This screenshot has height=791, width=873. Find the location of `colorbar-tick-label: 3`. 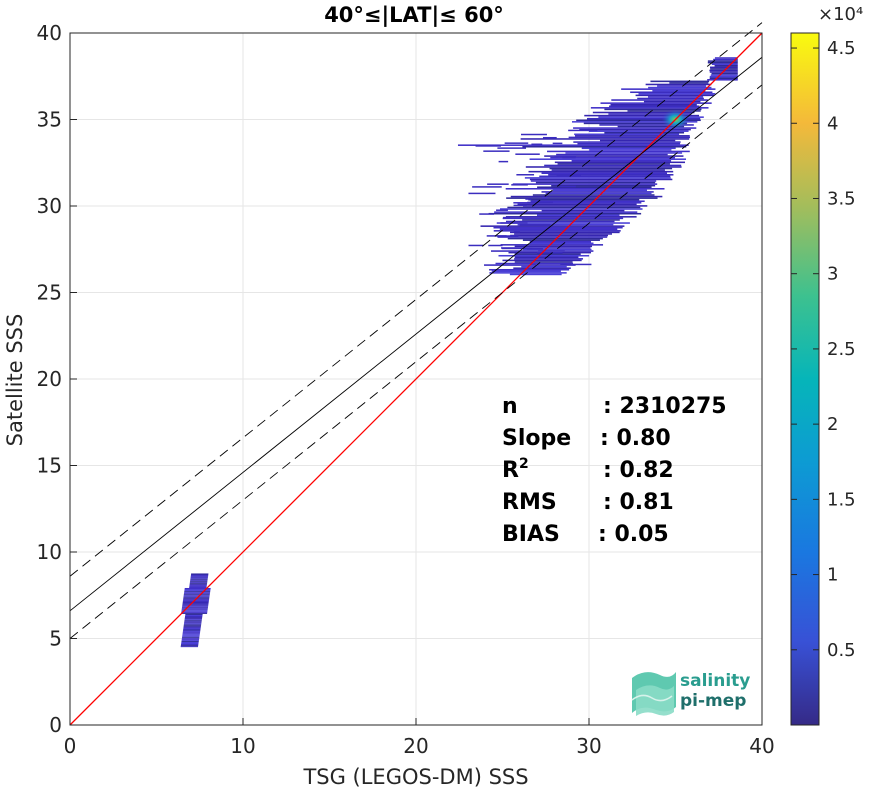

colorbar-tick-label: 3 is located at coordinates (832, 274).